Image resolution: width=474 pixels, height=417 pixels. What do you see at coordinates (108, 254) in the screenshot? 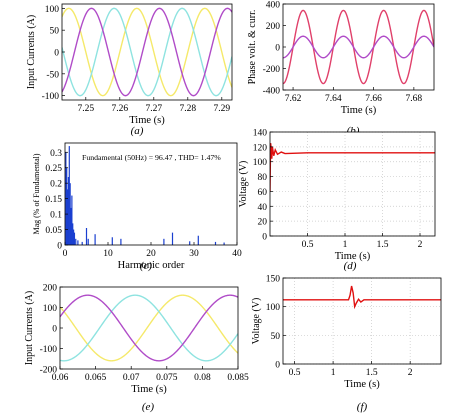
I see `x-tick-label: 10` at bounding box center [108, 254].